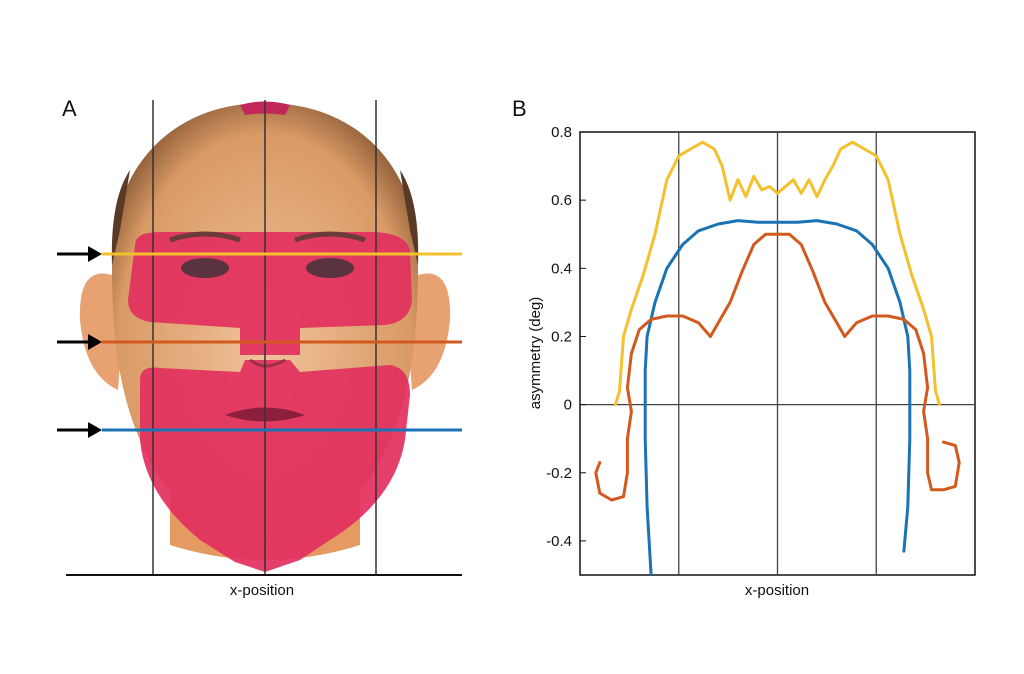 Image resolution: width=1024 pixels, height=674 pixels. What do you see at coordinates (79, 254) in the screenshot?
I see `arrow-icon-upper` at bounding box center [79, 254].